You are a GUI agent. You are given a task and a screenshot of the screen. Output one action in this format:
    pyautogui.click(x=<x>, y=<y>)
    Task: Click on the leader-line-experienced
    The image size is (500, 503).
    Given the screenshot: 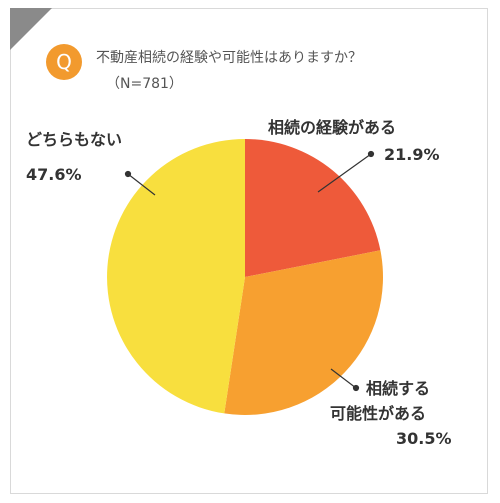 What is the action you would take?
    pyautogui.click(x=344, y=173)
    